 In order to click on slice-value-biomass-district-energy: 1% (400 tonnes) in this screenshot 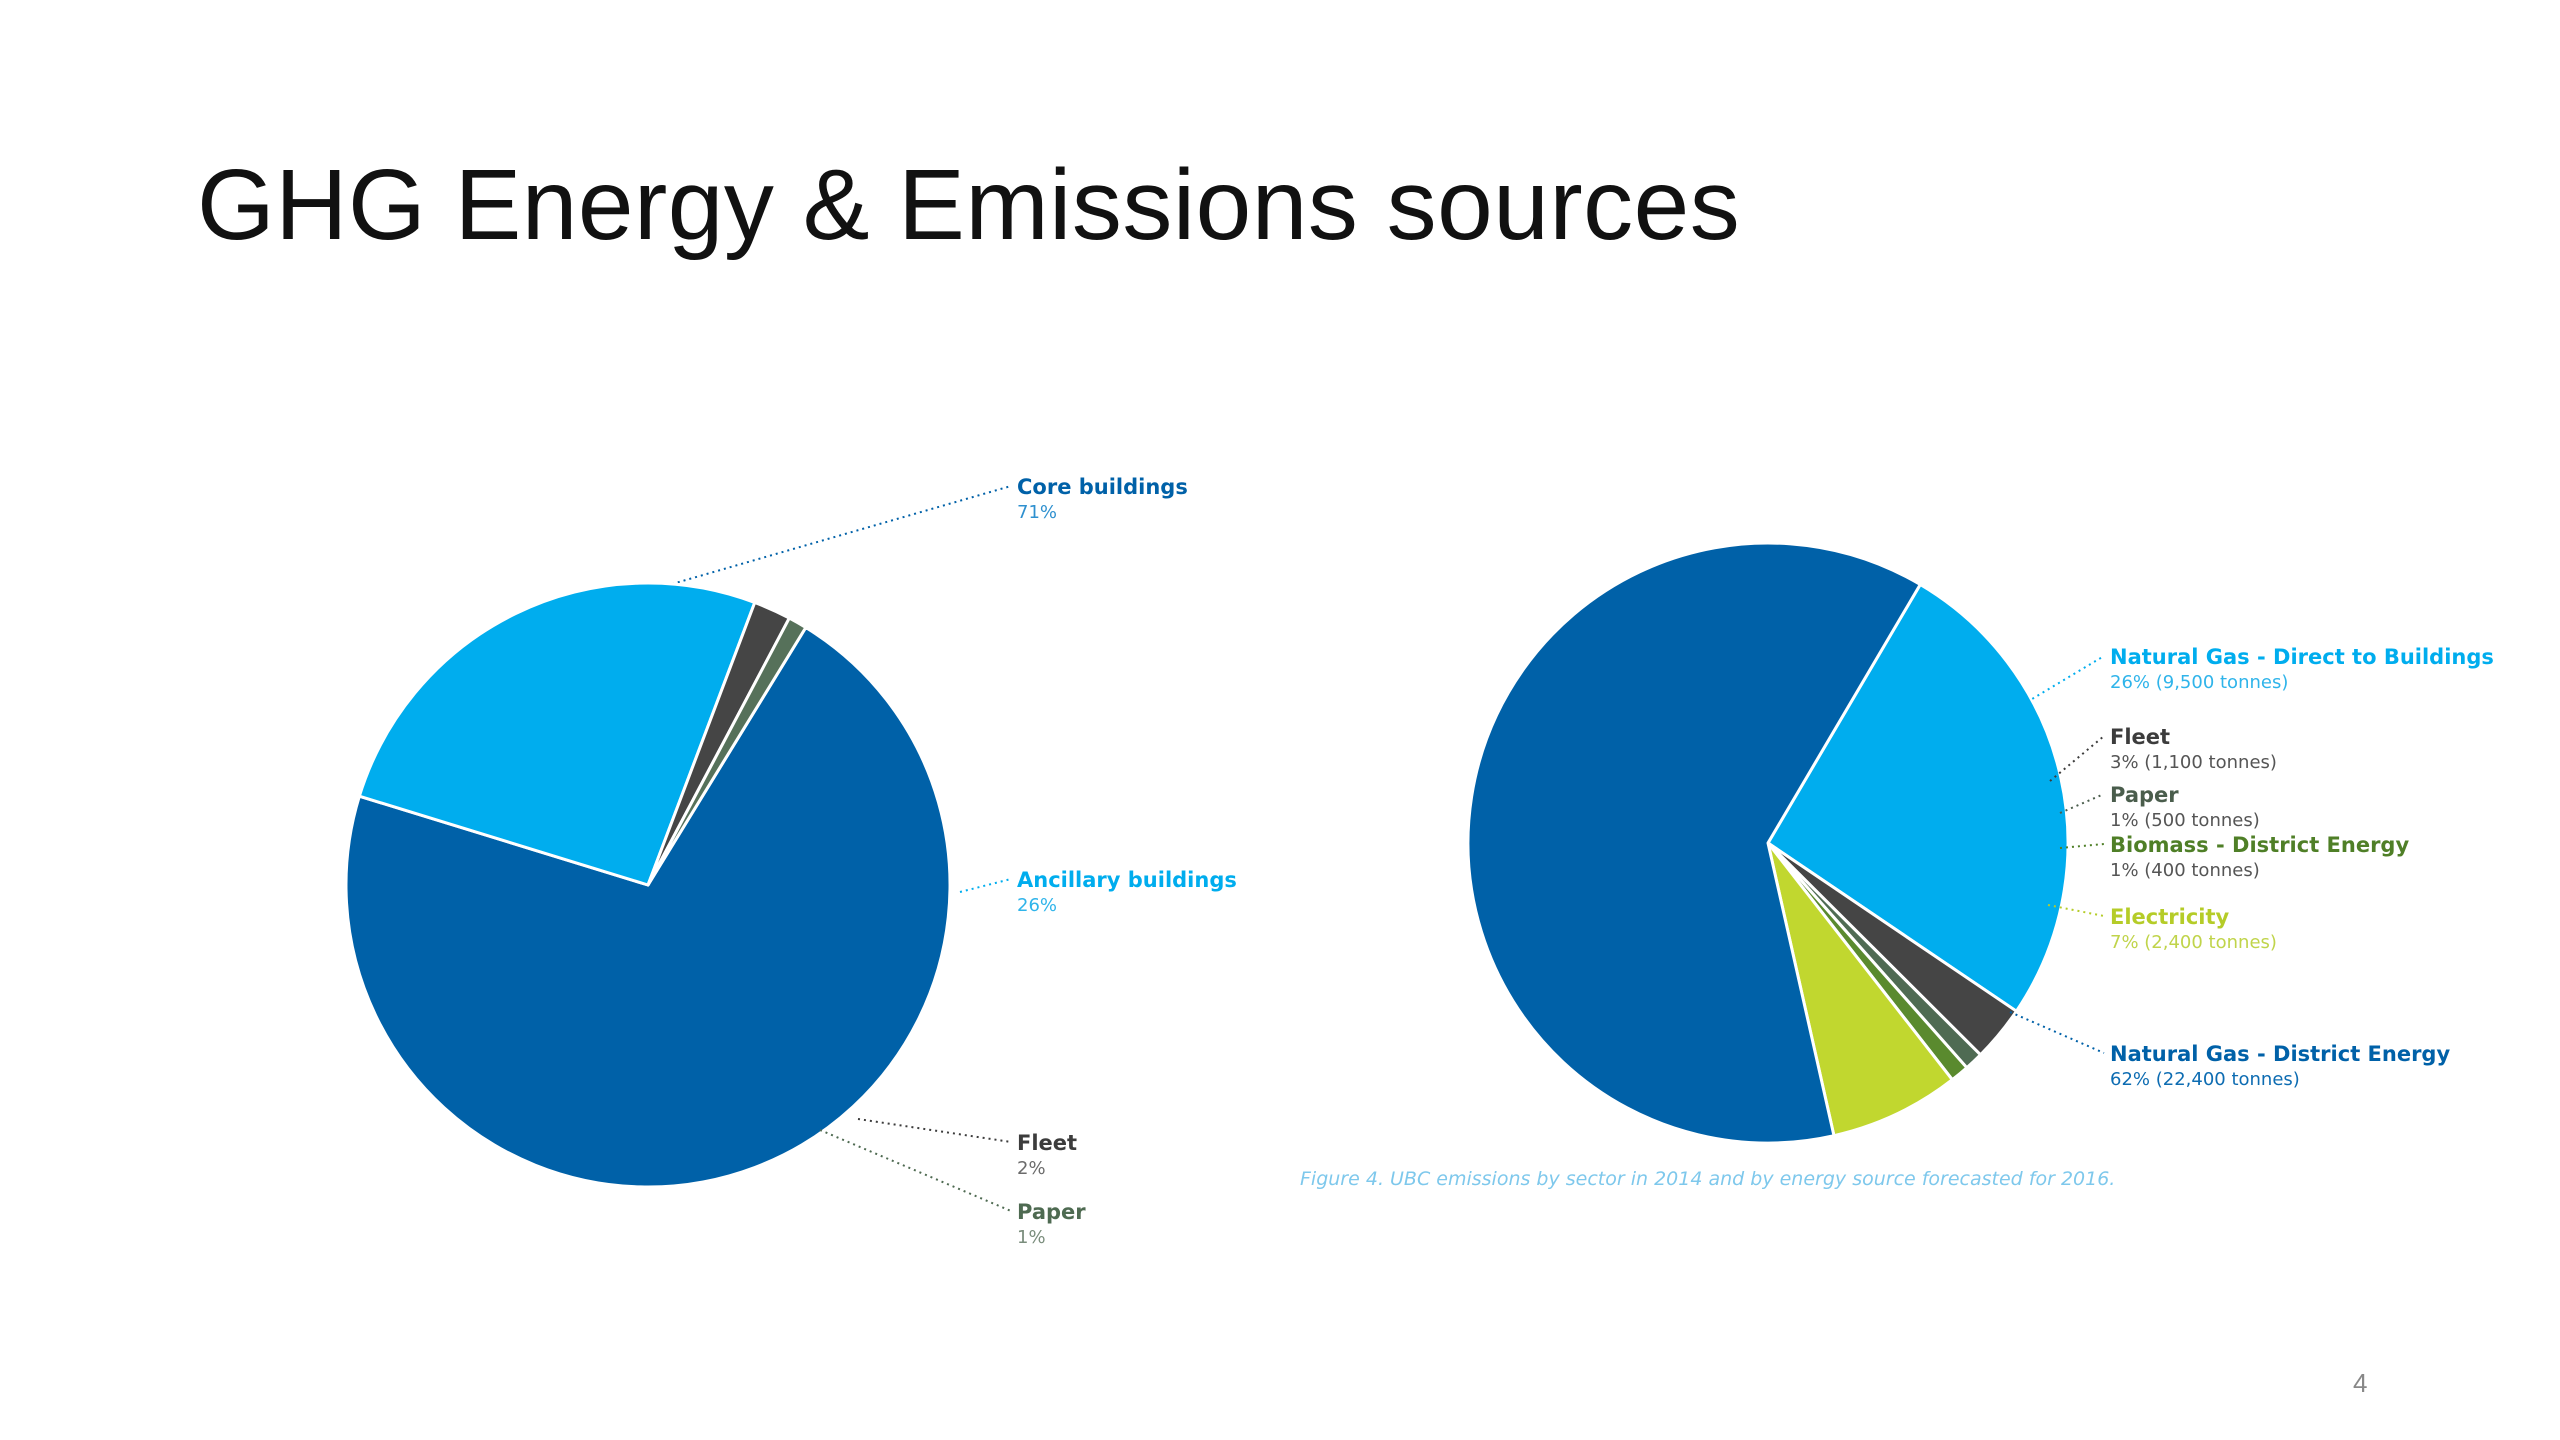, I will do `click(2185, 870)`.